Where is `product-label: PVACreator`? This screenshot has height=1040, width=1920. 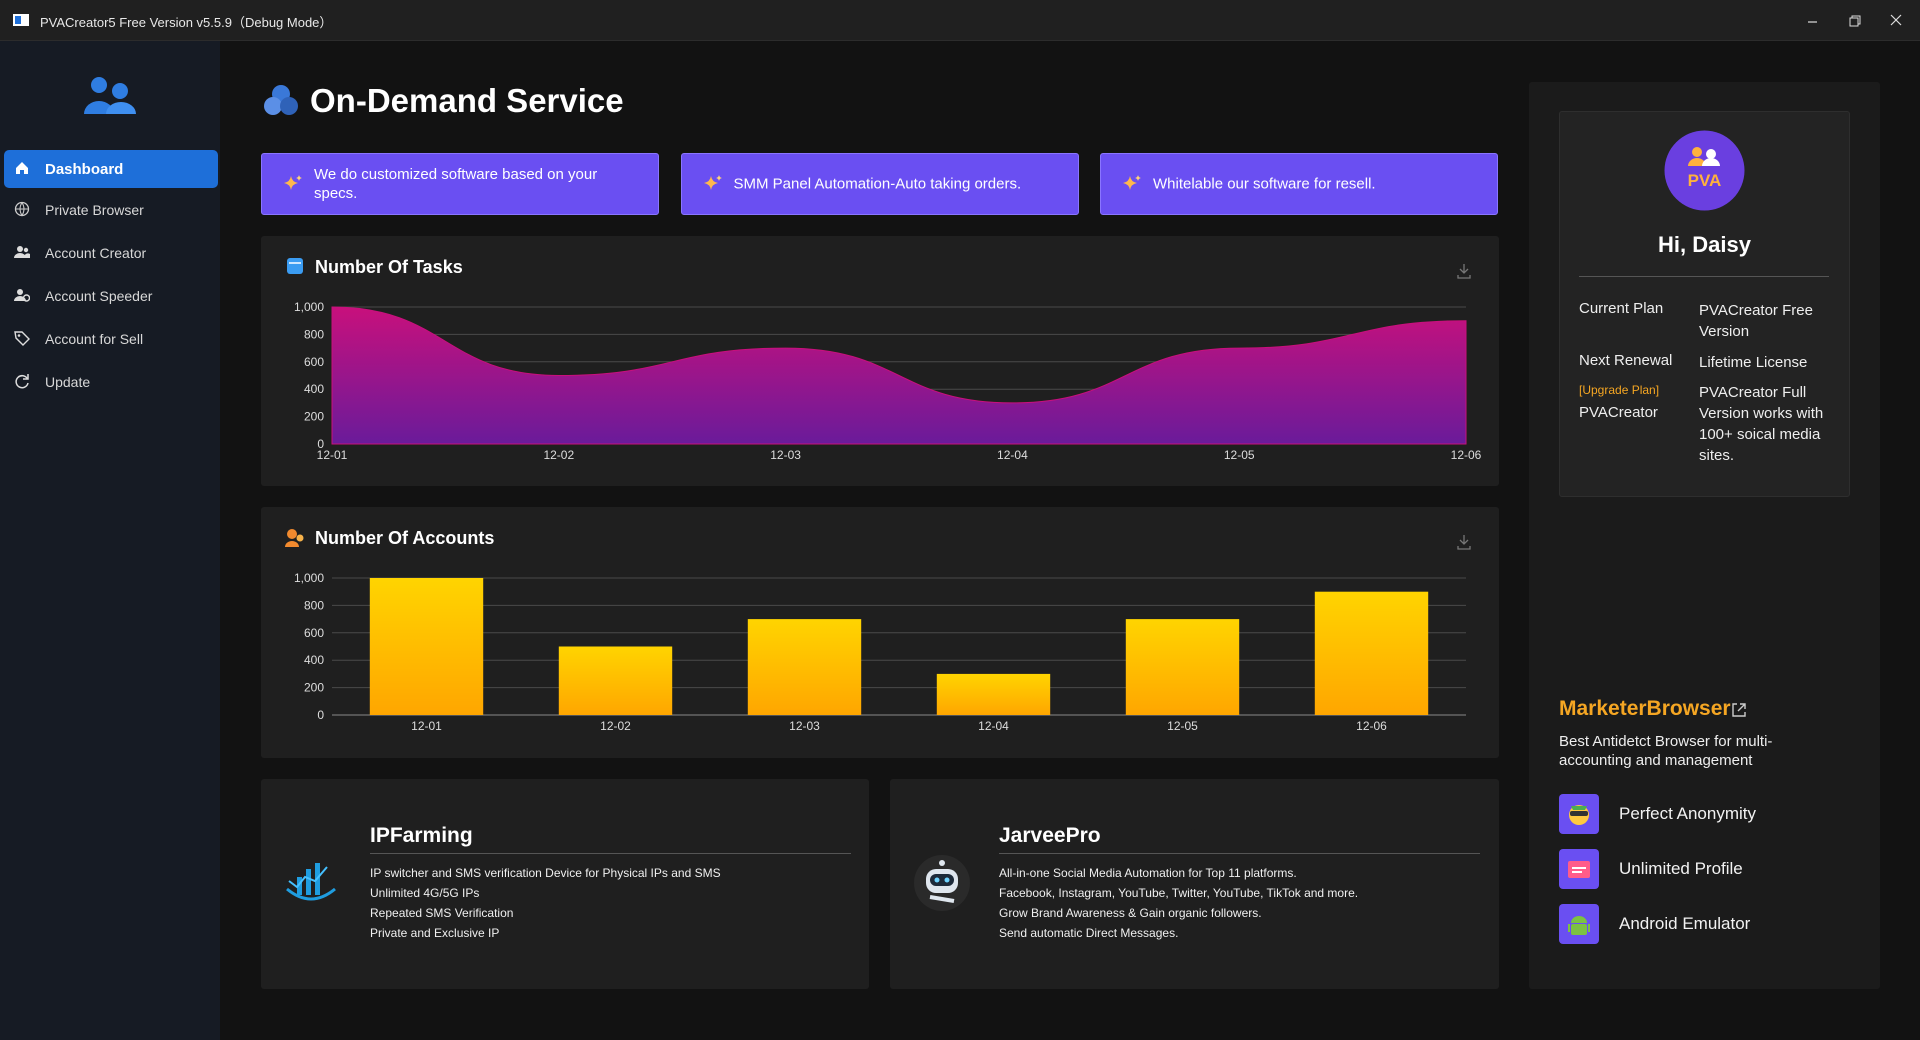
product-label: PVACreator is located at coordinates (1618, 412).